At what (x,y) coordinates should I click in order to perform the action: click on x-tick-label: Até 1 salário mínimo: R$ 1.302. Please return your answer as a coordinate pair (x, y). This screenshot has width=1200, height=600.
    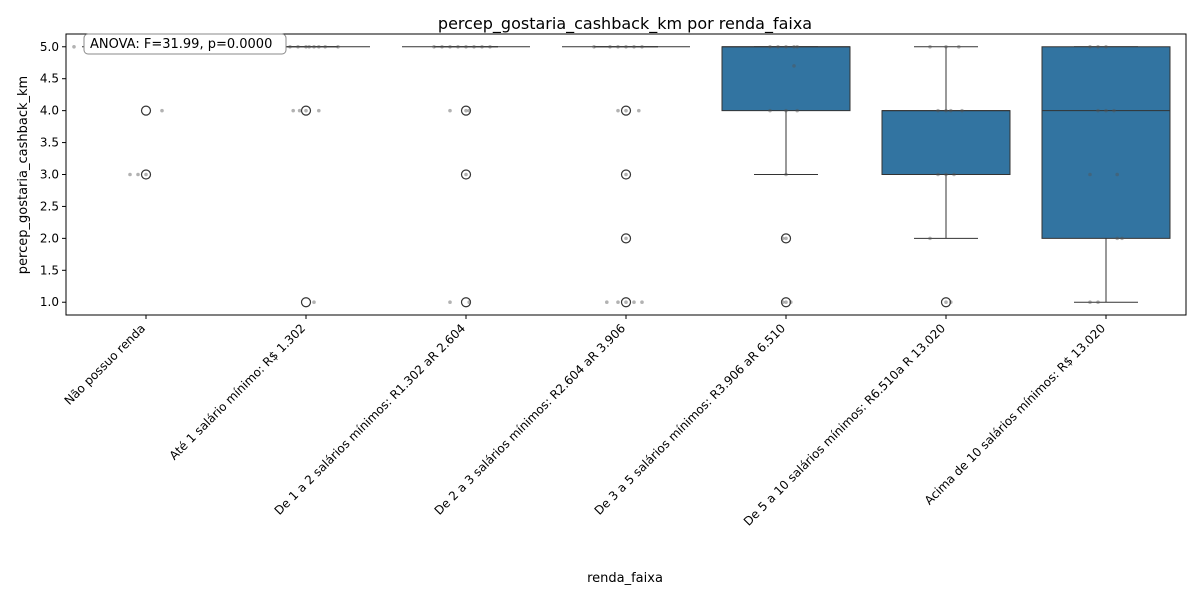
    Looking at the image, I should click on (237, 391).